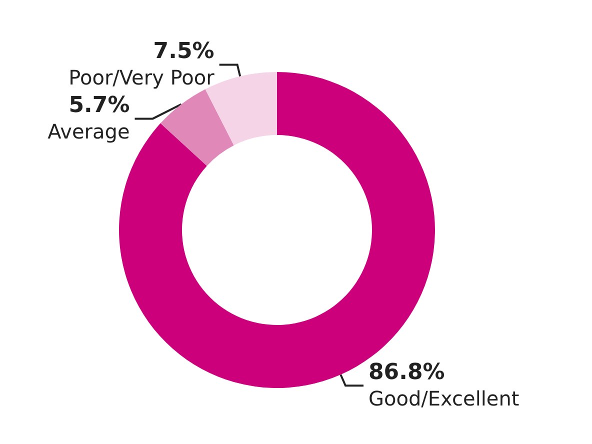  Describe the element at coordinates (99, 105) in the screenshot. I see `data-label: 5.7%` at that location.